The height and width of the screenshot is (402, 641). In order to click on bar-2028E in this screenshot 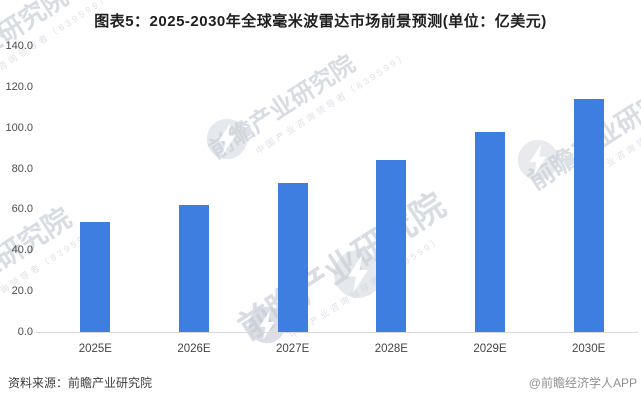, I will do `click(391, 246)`.